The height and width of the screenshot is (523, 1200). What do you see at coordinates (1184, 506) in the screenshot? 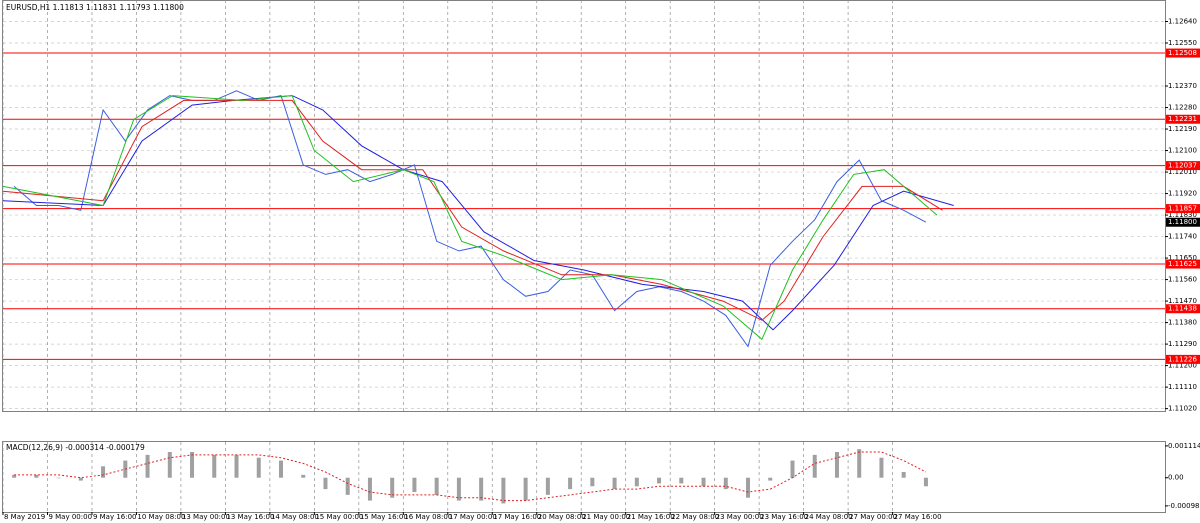
I see `y-tick-label: -0.000986` at bounding box center [1184, 506].